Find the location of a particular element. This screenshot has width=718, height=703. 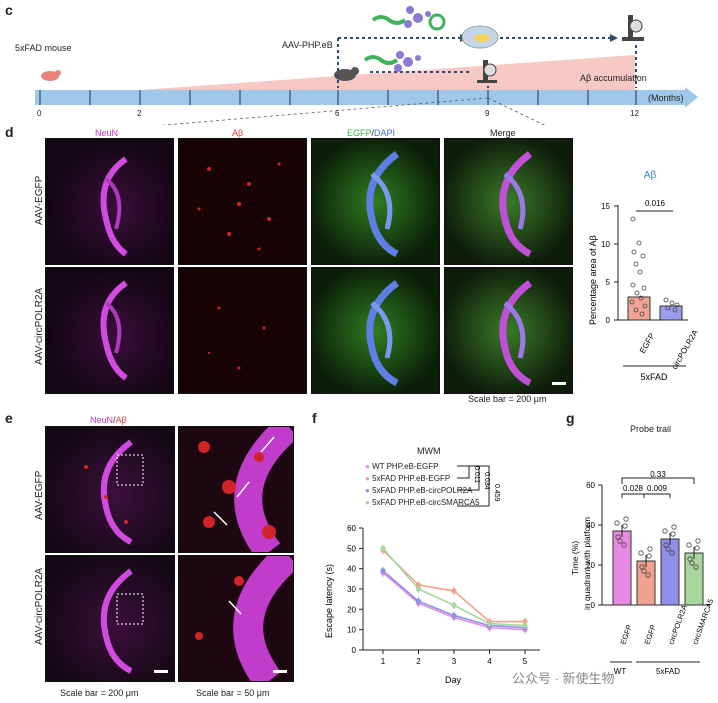

mwm-ytick-label: 60 is located at coordinates (351, 528).